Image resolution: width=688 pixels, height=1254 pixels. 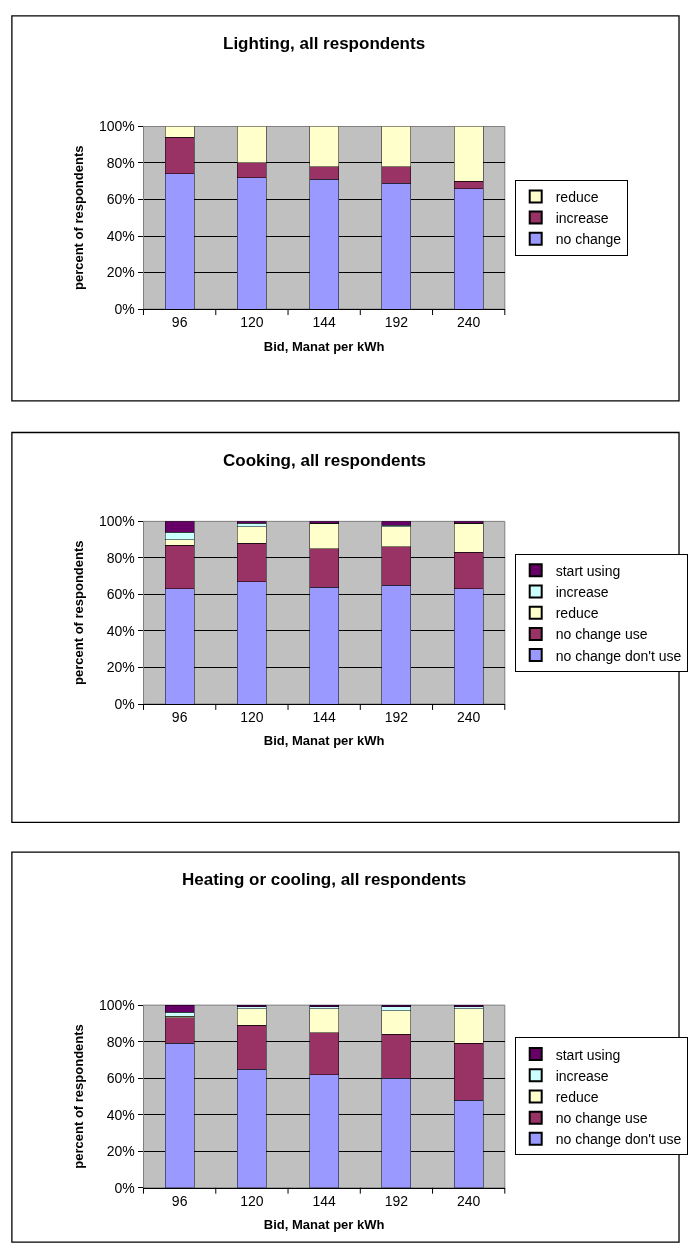 I want to click on legend-label: no change, so click(x=588, y=239).